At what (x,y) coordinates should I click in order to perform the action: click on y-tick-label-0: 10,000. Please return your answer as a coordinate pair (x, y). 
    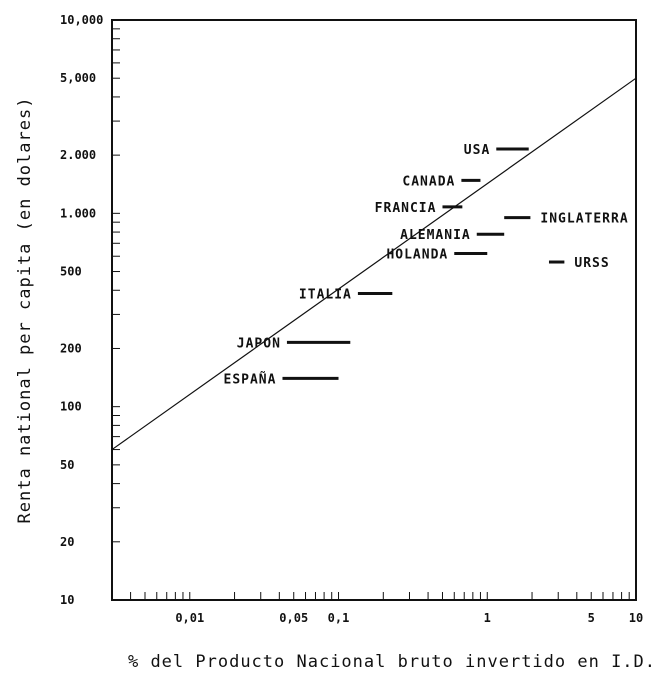
    Looking at the image, I should click on (81, 20).